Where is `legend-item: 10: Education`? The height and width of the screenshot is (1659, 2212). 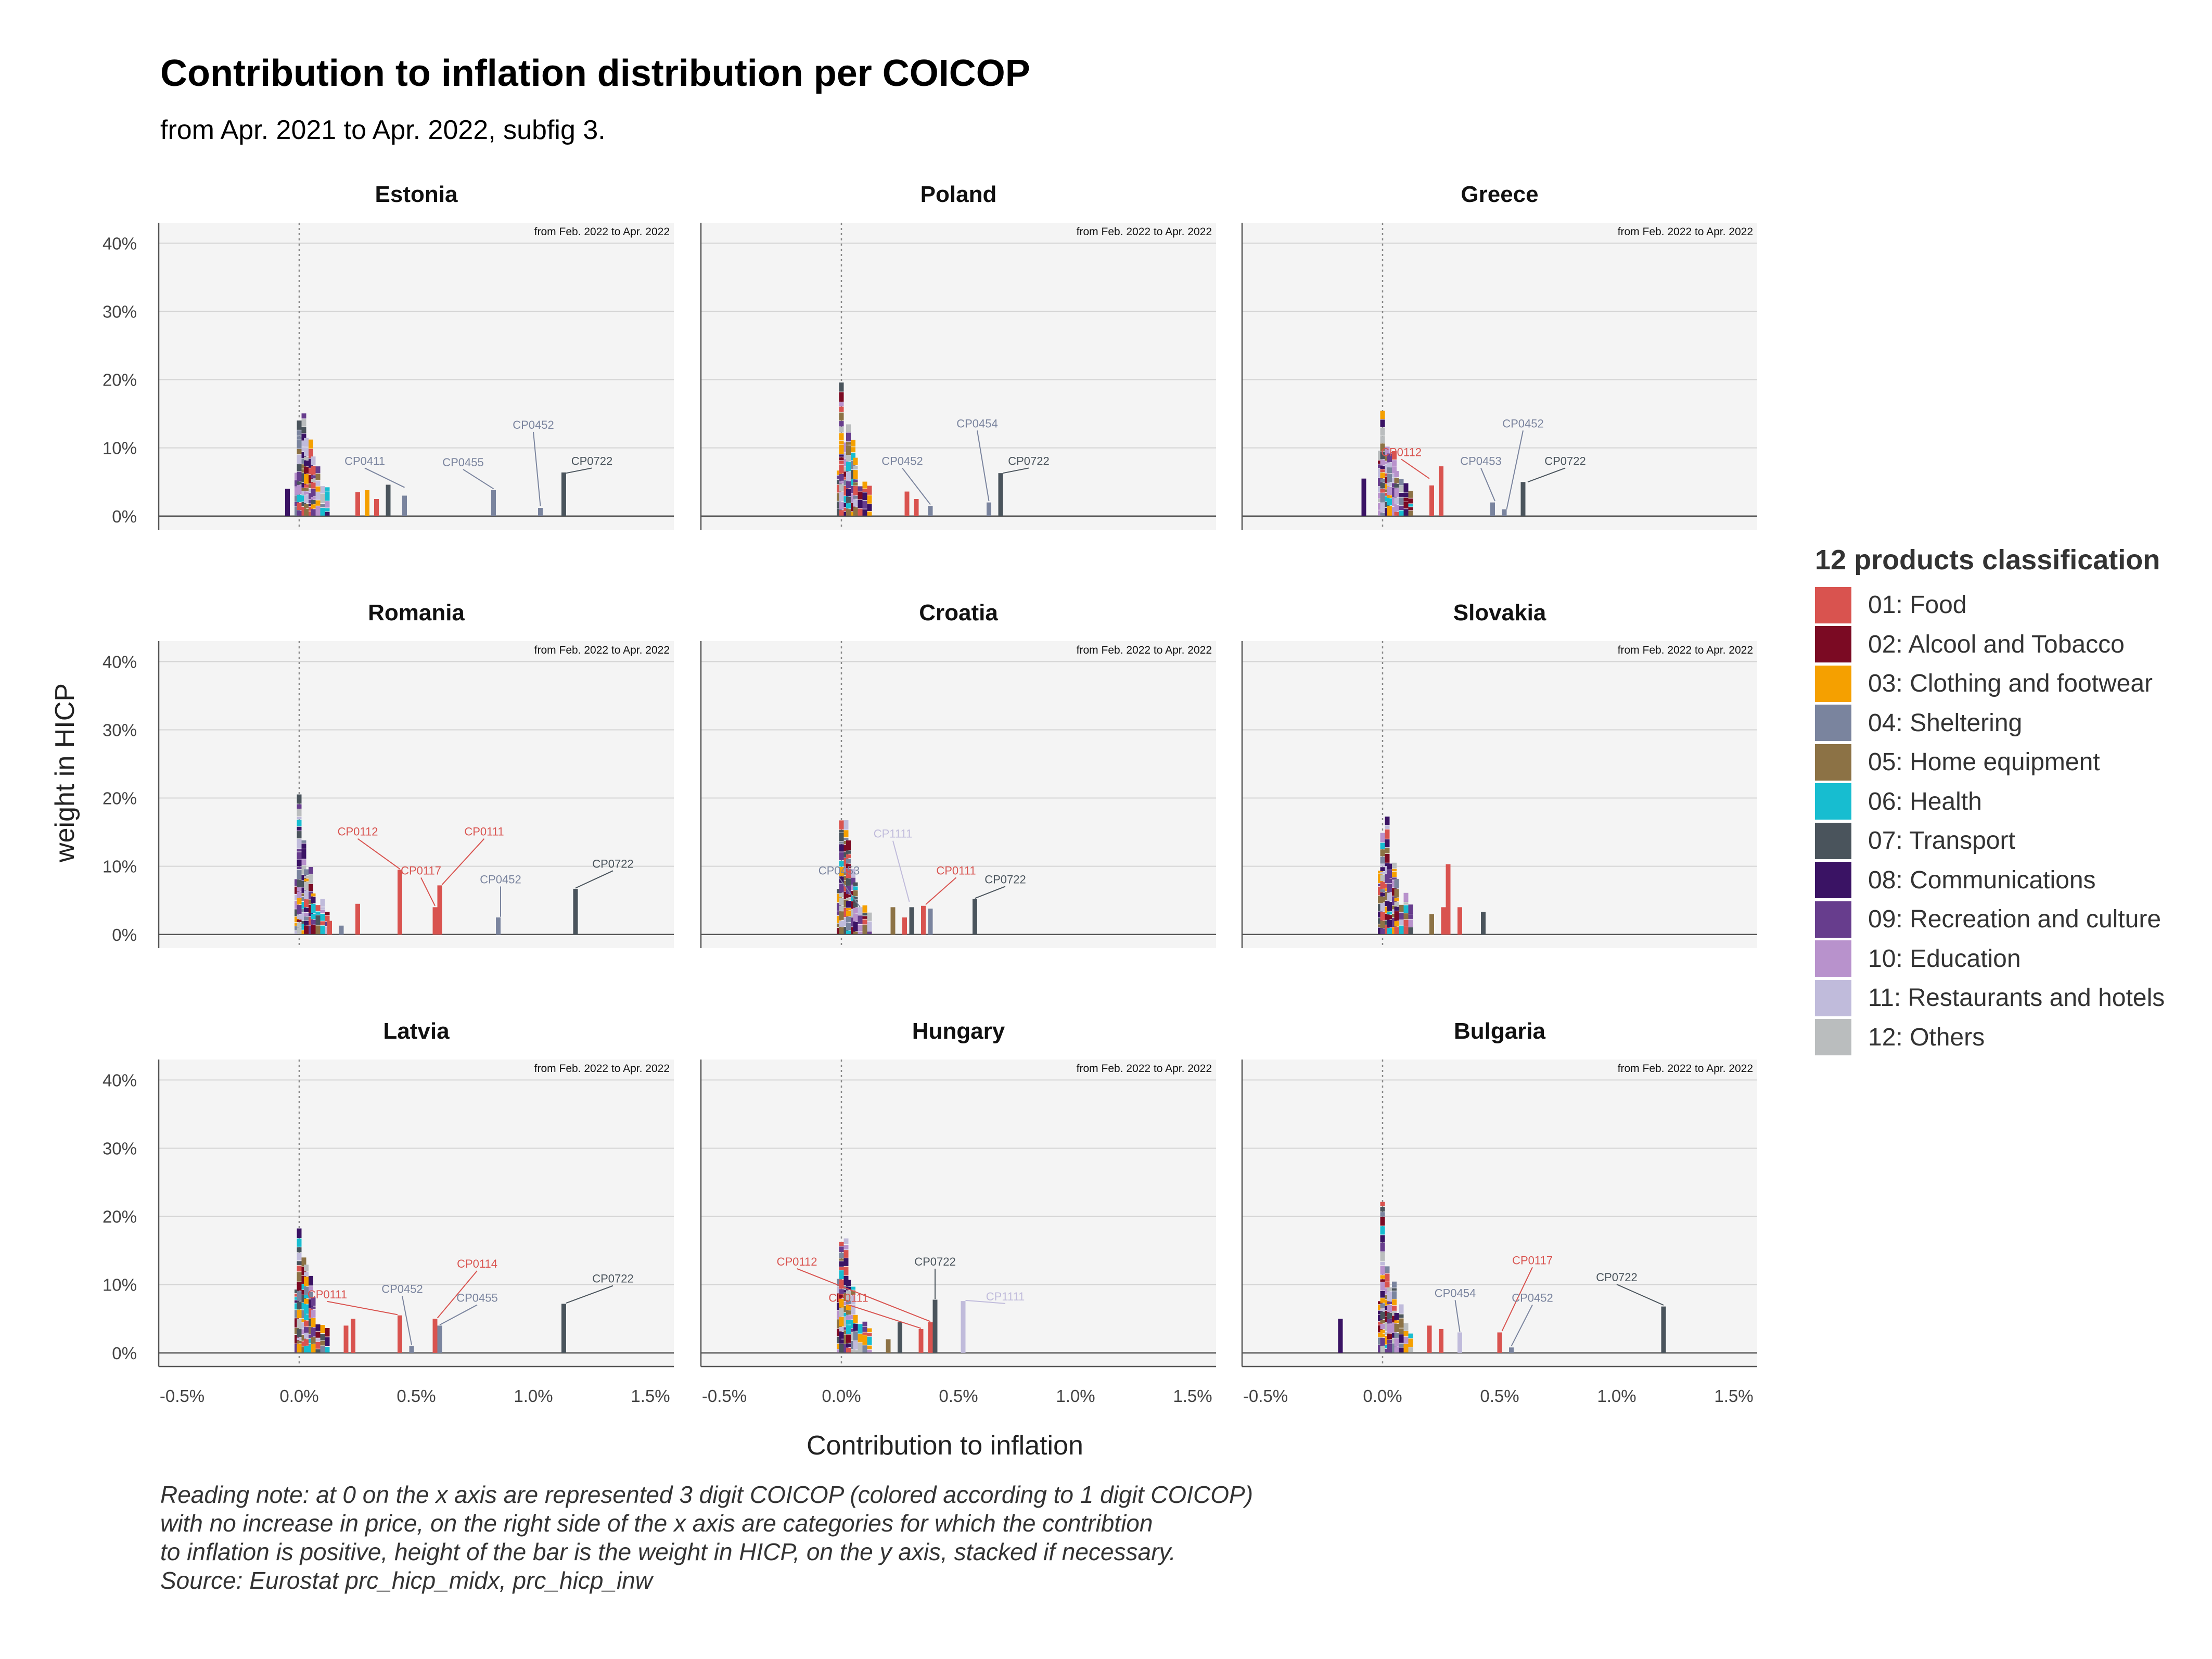
legend-item: 10: Education is located at coordinates (1990, 959).